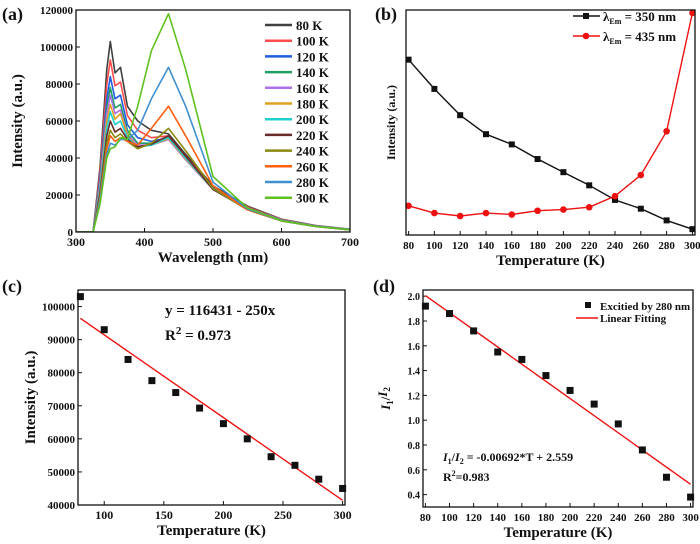 This screenshot has height=544, width=700. What do you see at coordinates (414, 347) in the screenshot?
I see `y-tick-label: 1.6` at bounding box center [414, 347].